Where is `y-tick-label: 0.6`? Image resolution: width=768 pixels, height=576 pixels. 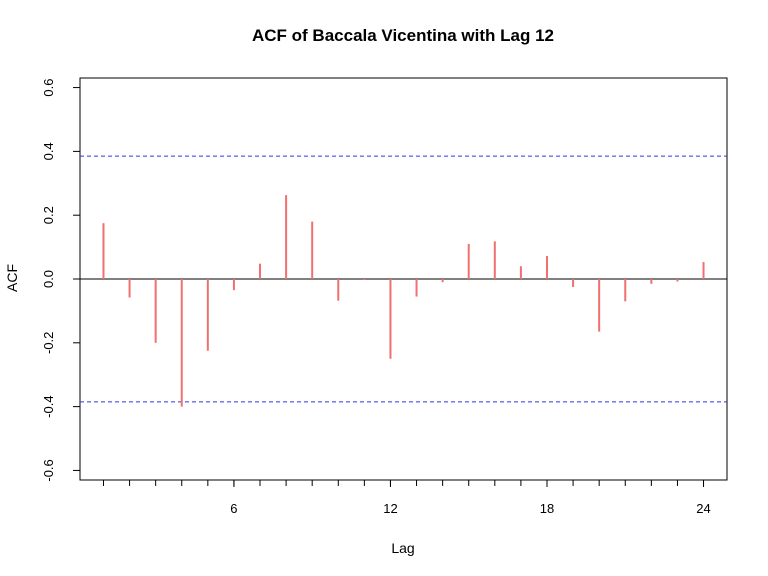
y-tick-label: 0.6 is located at coordinates (48, 88).